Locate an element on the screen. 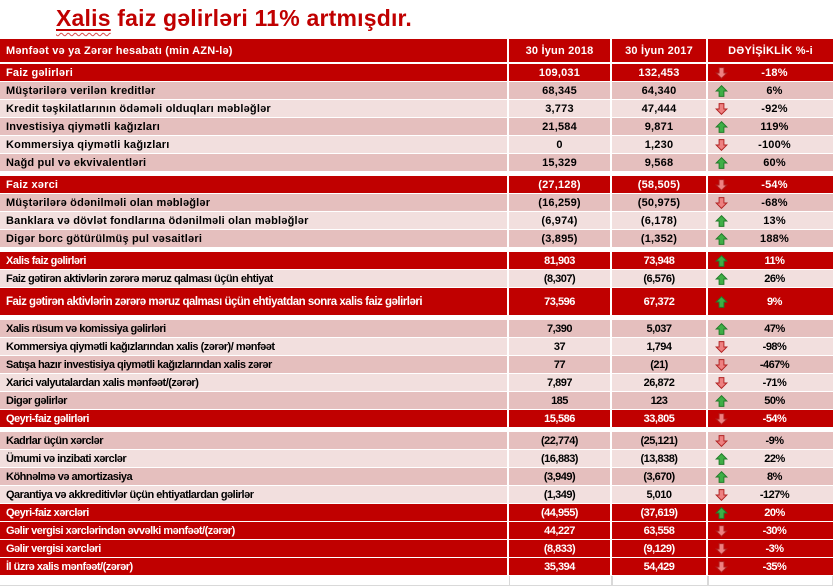  value-2017: 123 is located at coordinates (660, 400).